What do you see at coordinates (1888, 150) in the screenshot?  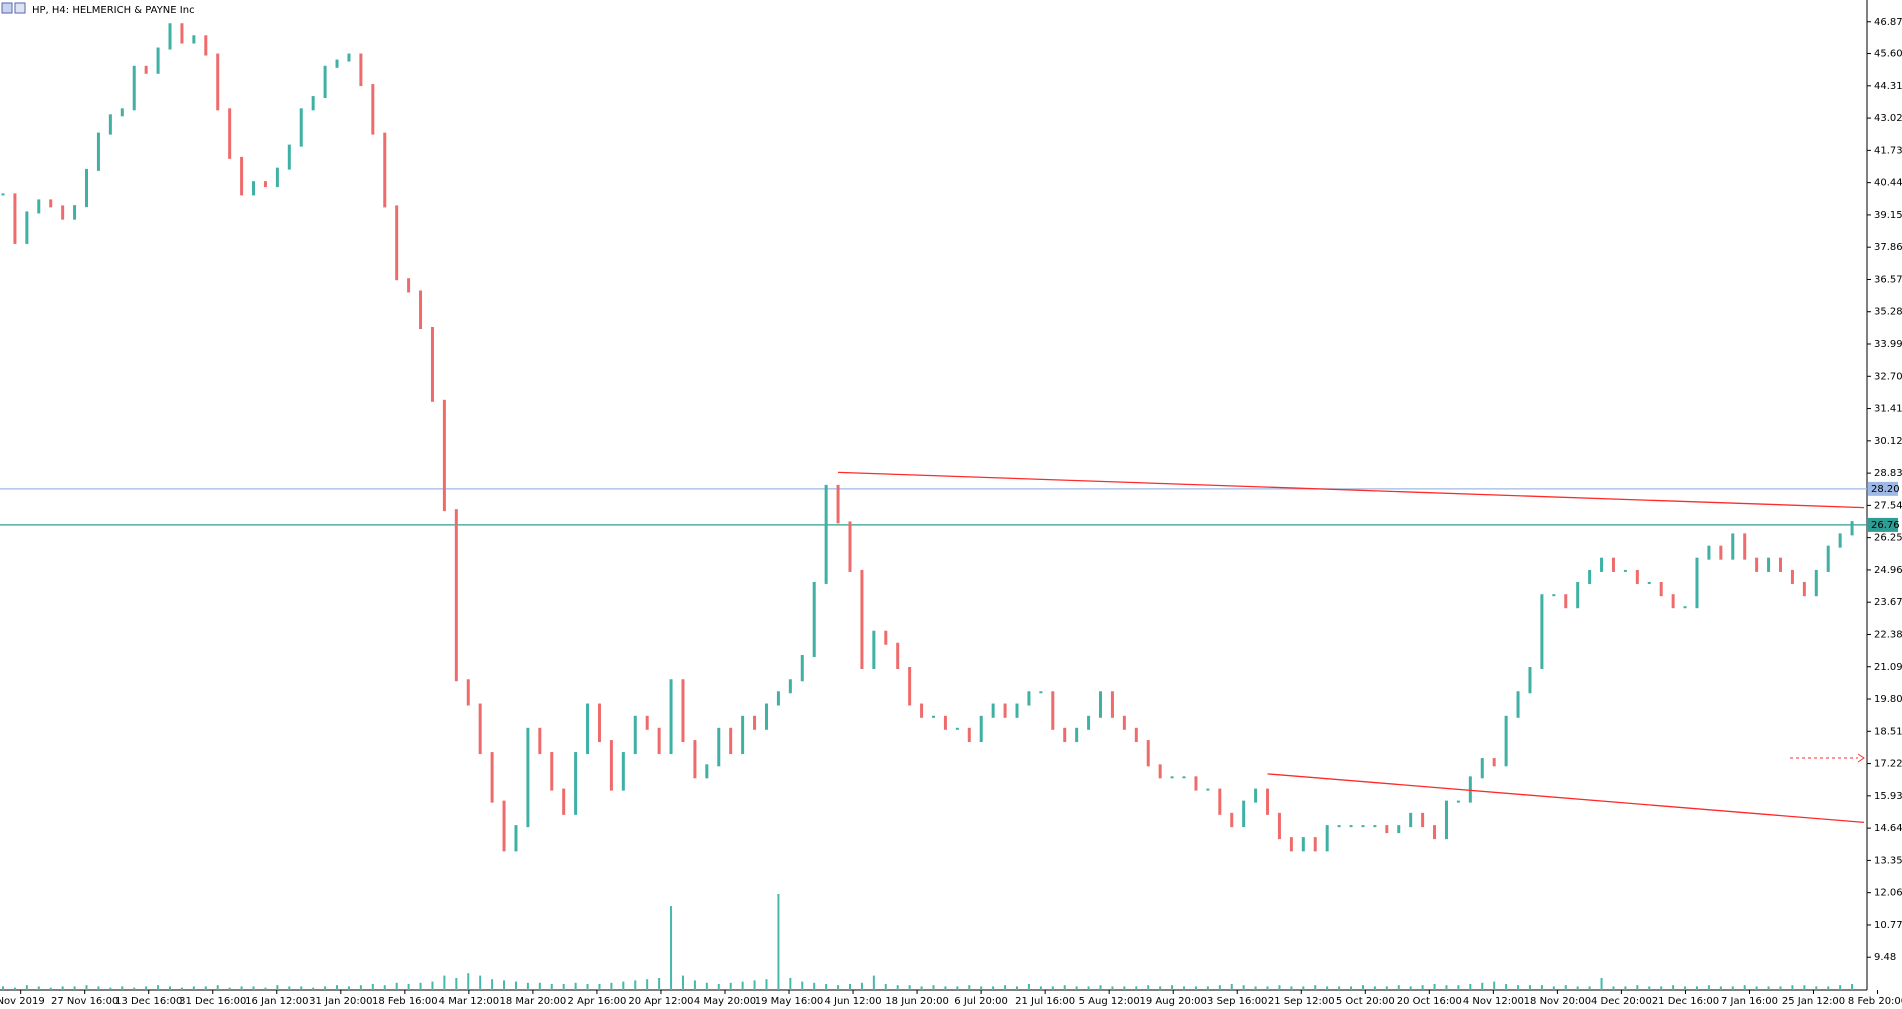 I see `y-tick-label: 41.73` at bounding box center [1888, 150].